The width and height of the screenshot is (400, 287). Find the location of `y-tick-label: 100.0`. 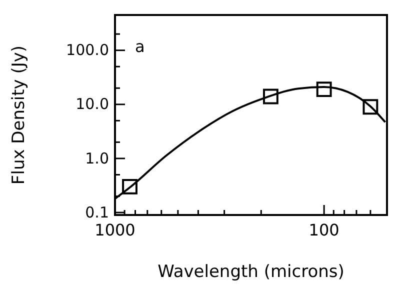

y-tick-label: 100.0 is located at coordinates (87, 50).